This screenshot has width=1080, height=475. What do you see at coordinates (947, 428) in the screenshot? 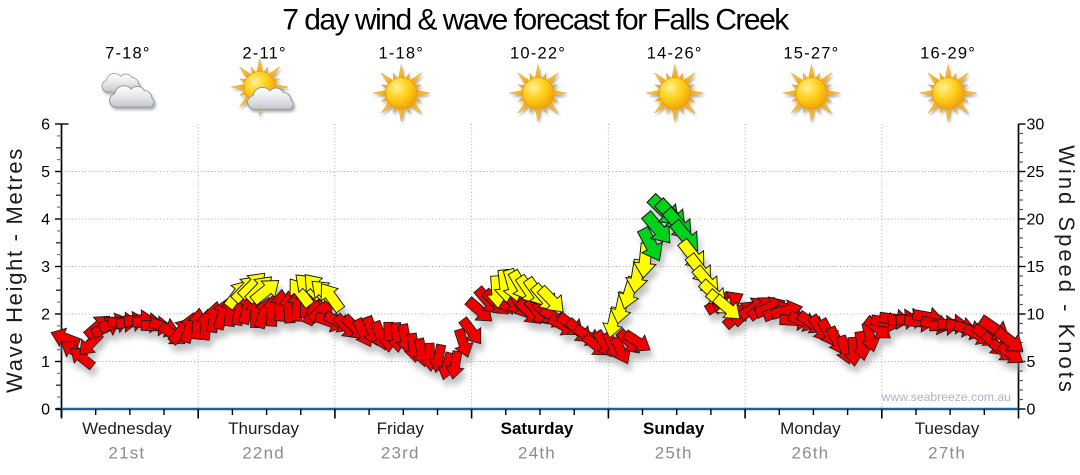
I see `svg-text: Tuesday` at bounding box center [947, 428].